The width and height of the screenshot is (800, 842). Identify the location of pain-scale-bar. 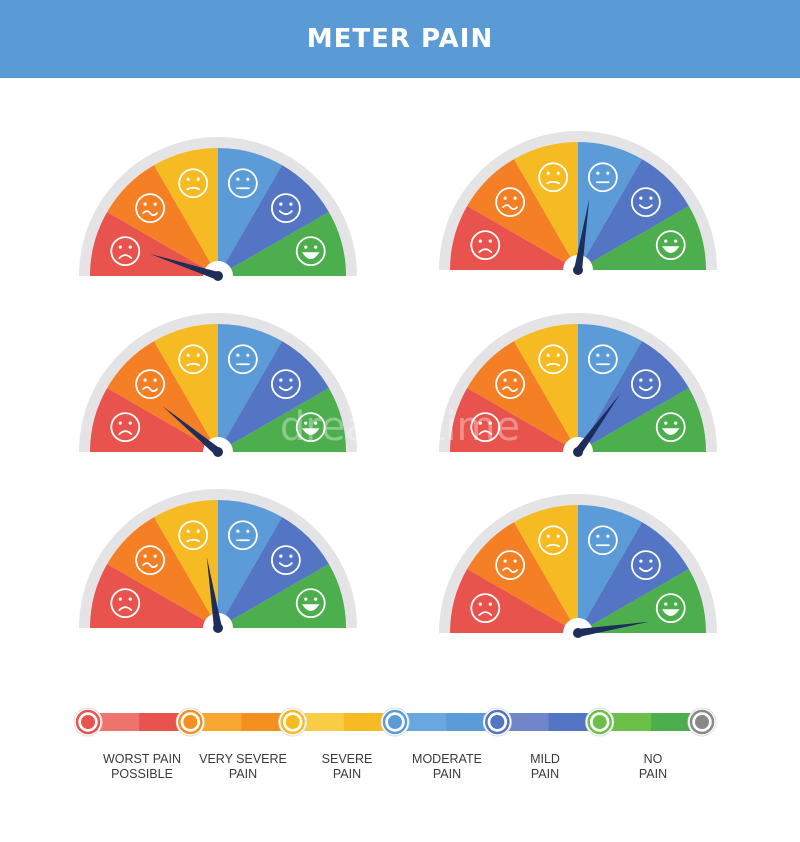
(395, 722).